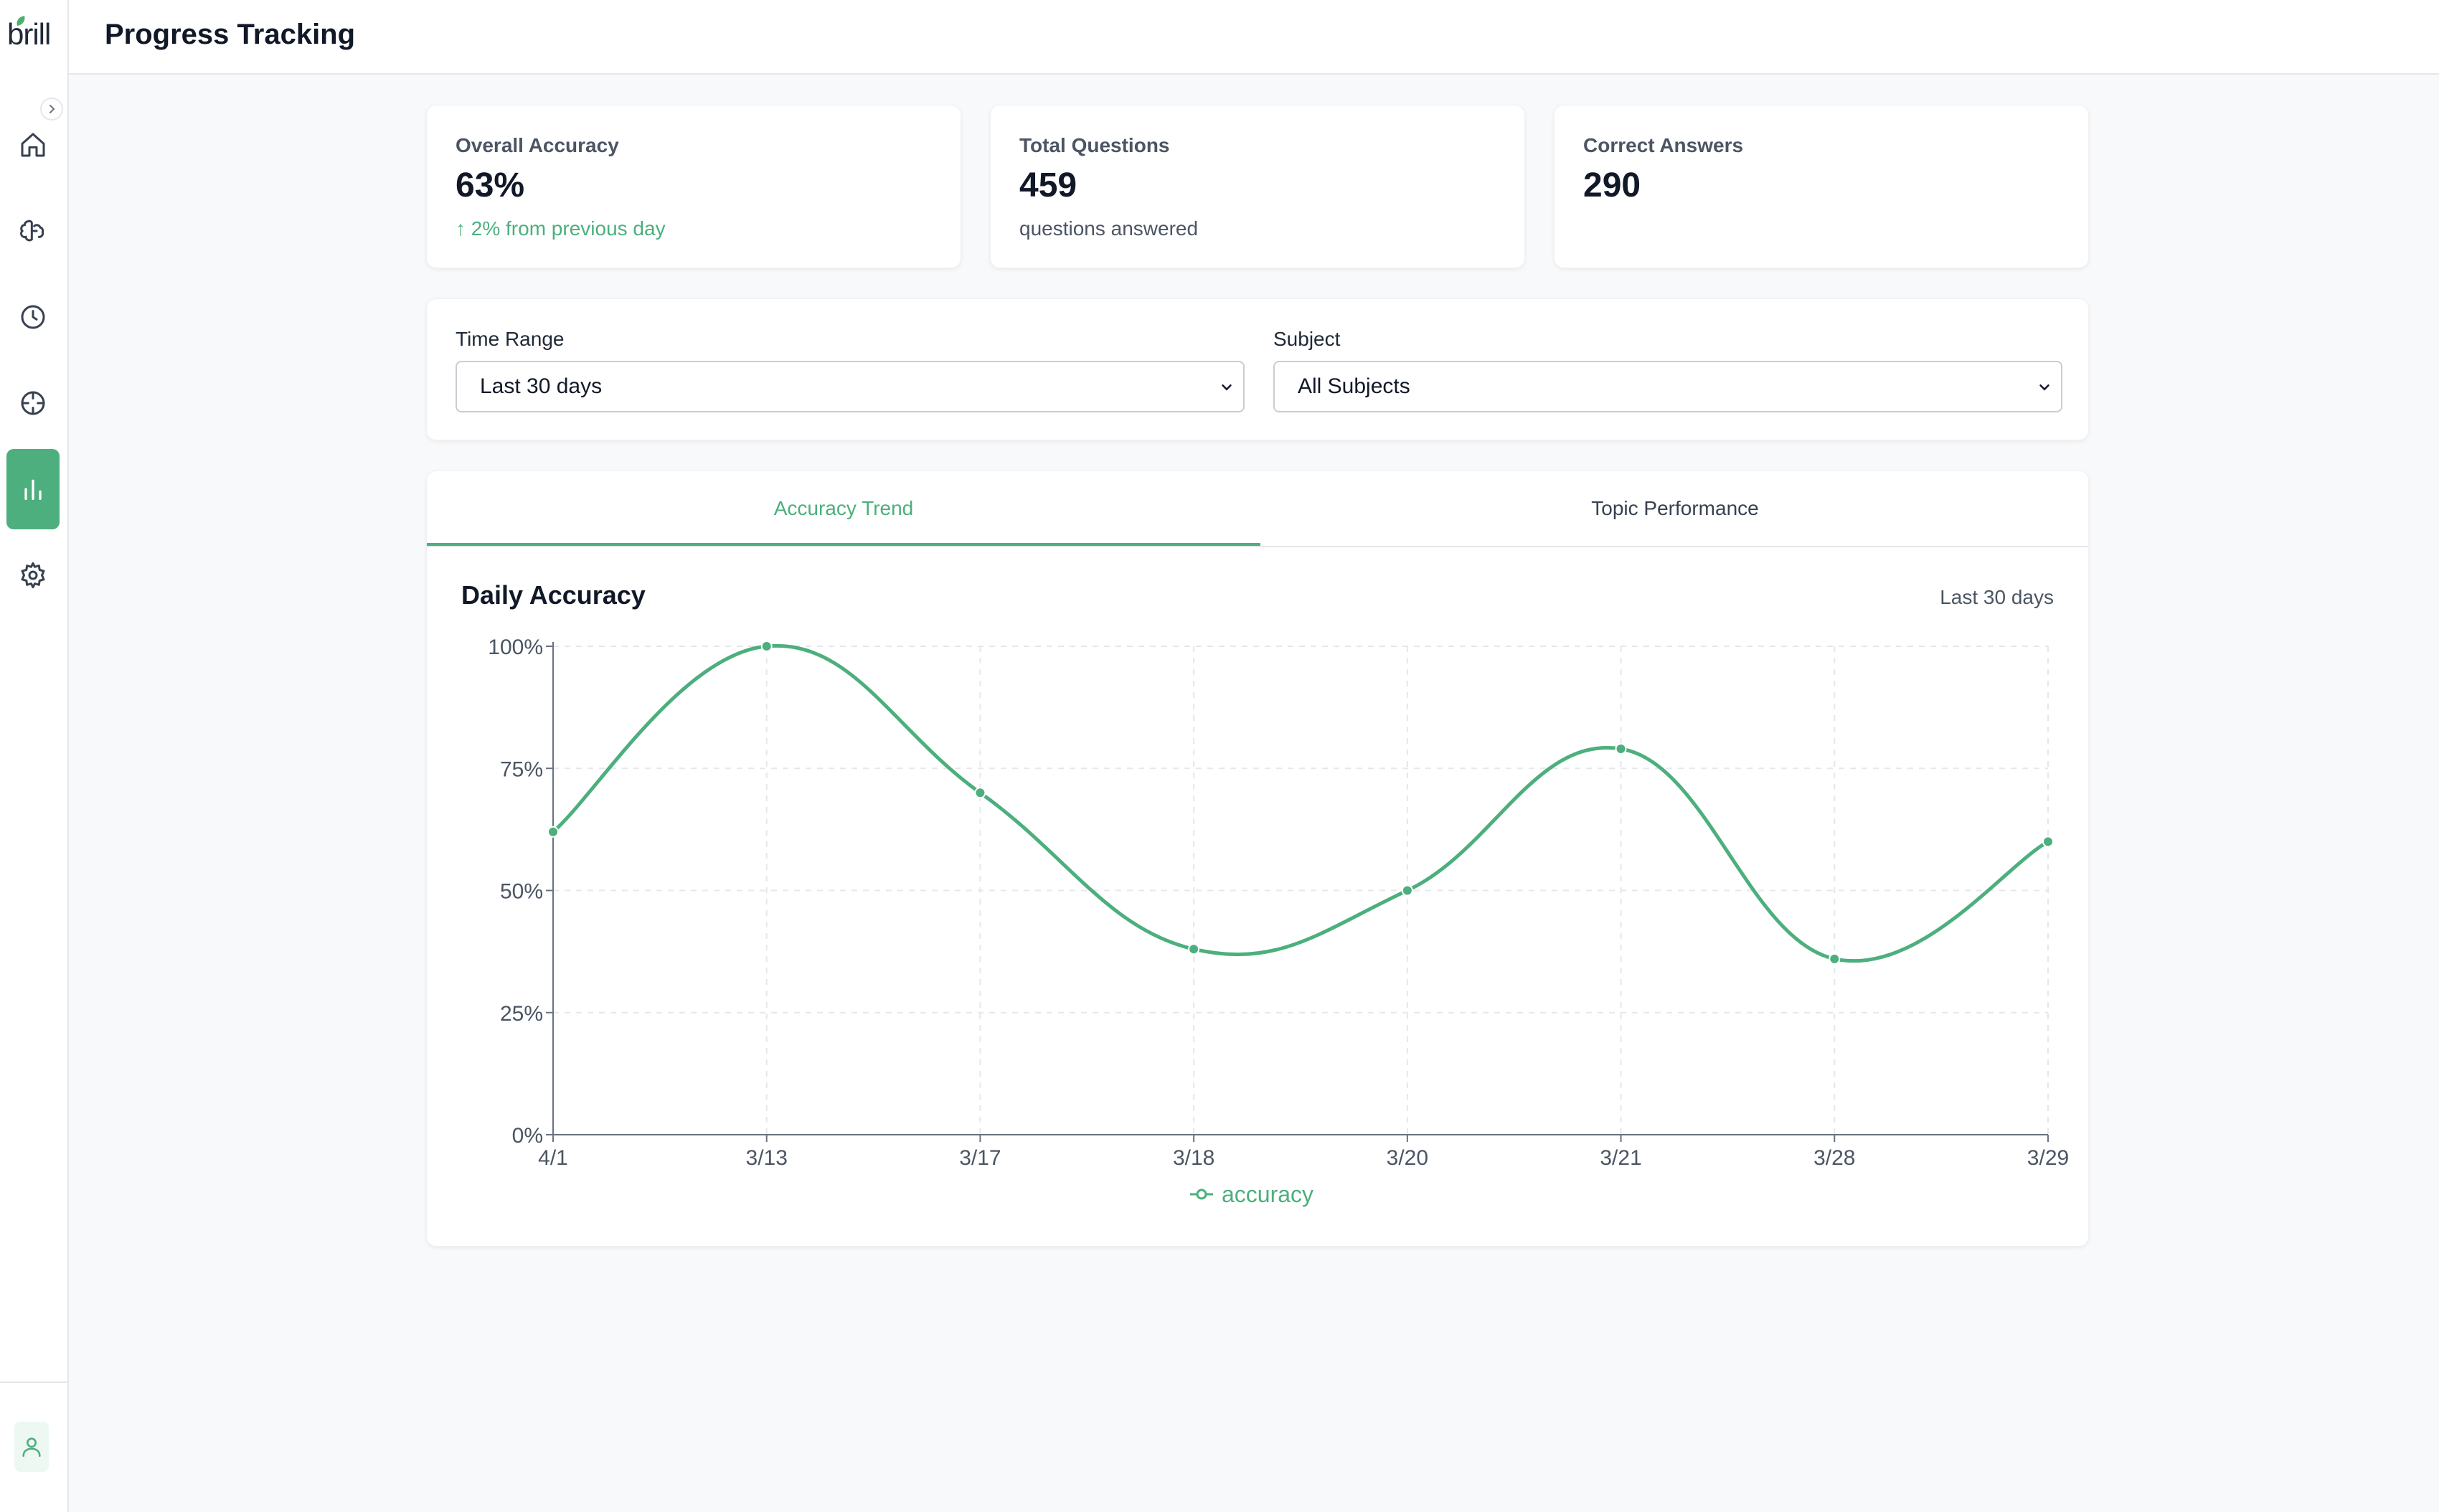 Image resolution: width=2439 pixels, height=1512 pixels. I want to click on brill-logo: brill, so click(34, 35).